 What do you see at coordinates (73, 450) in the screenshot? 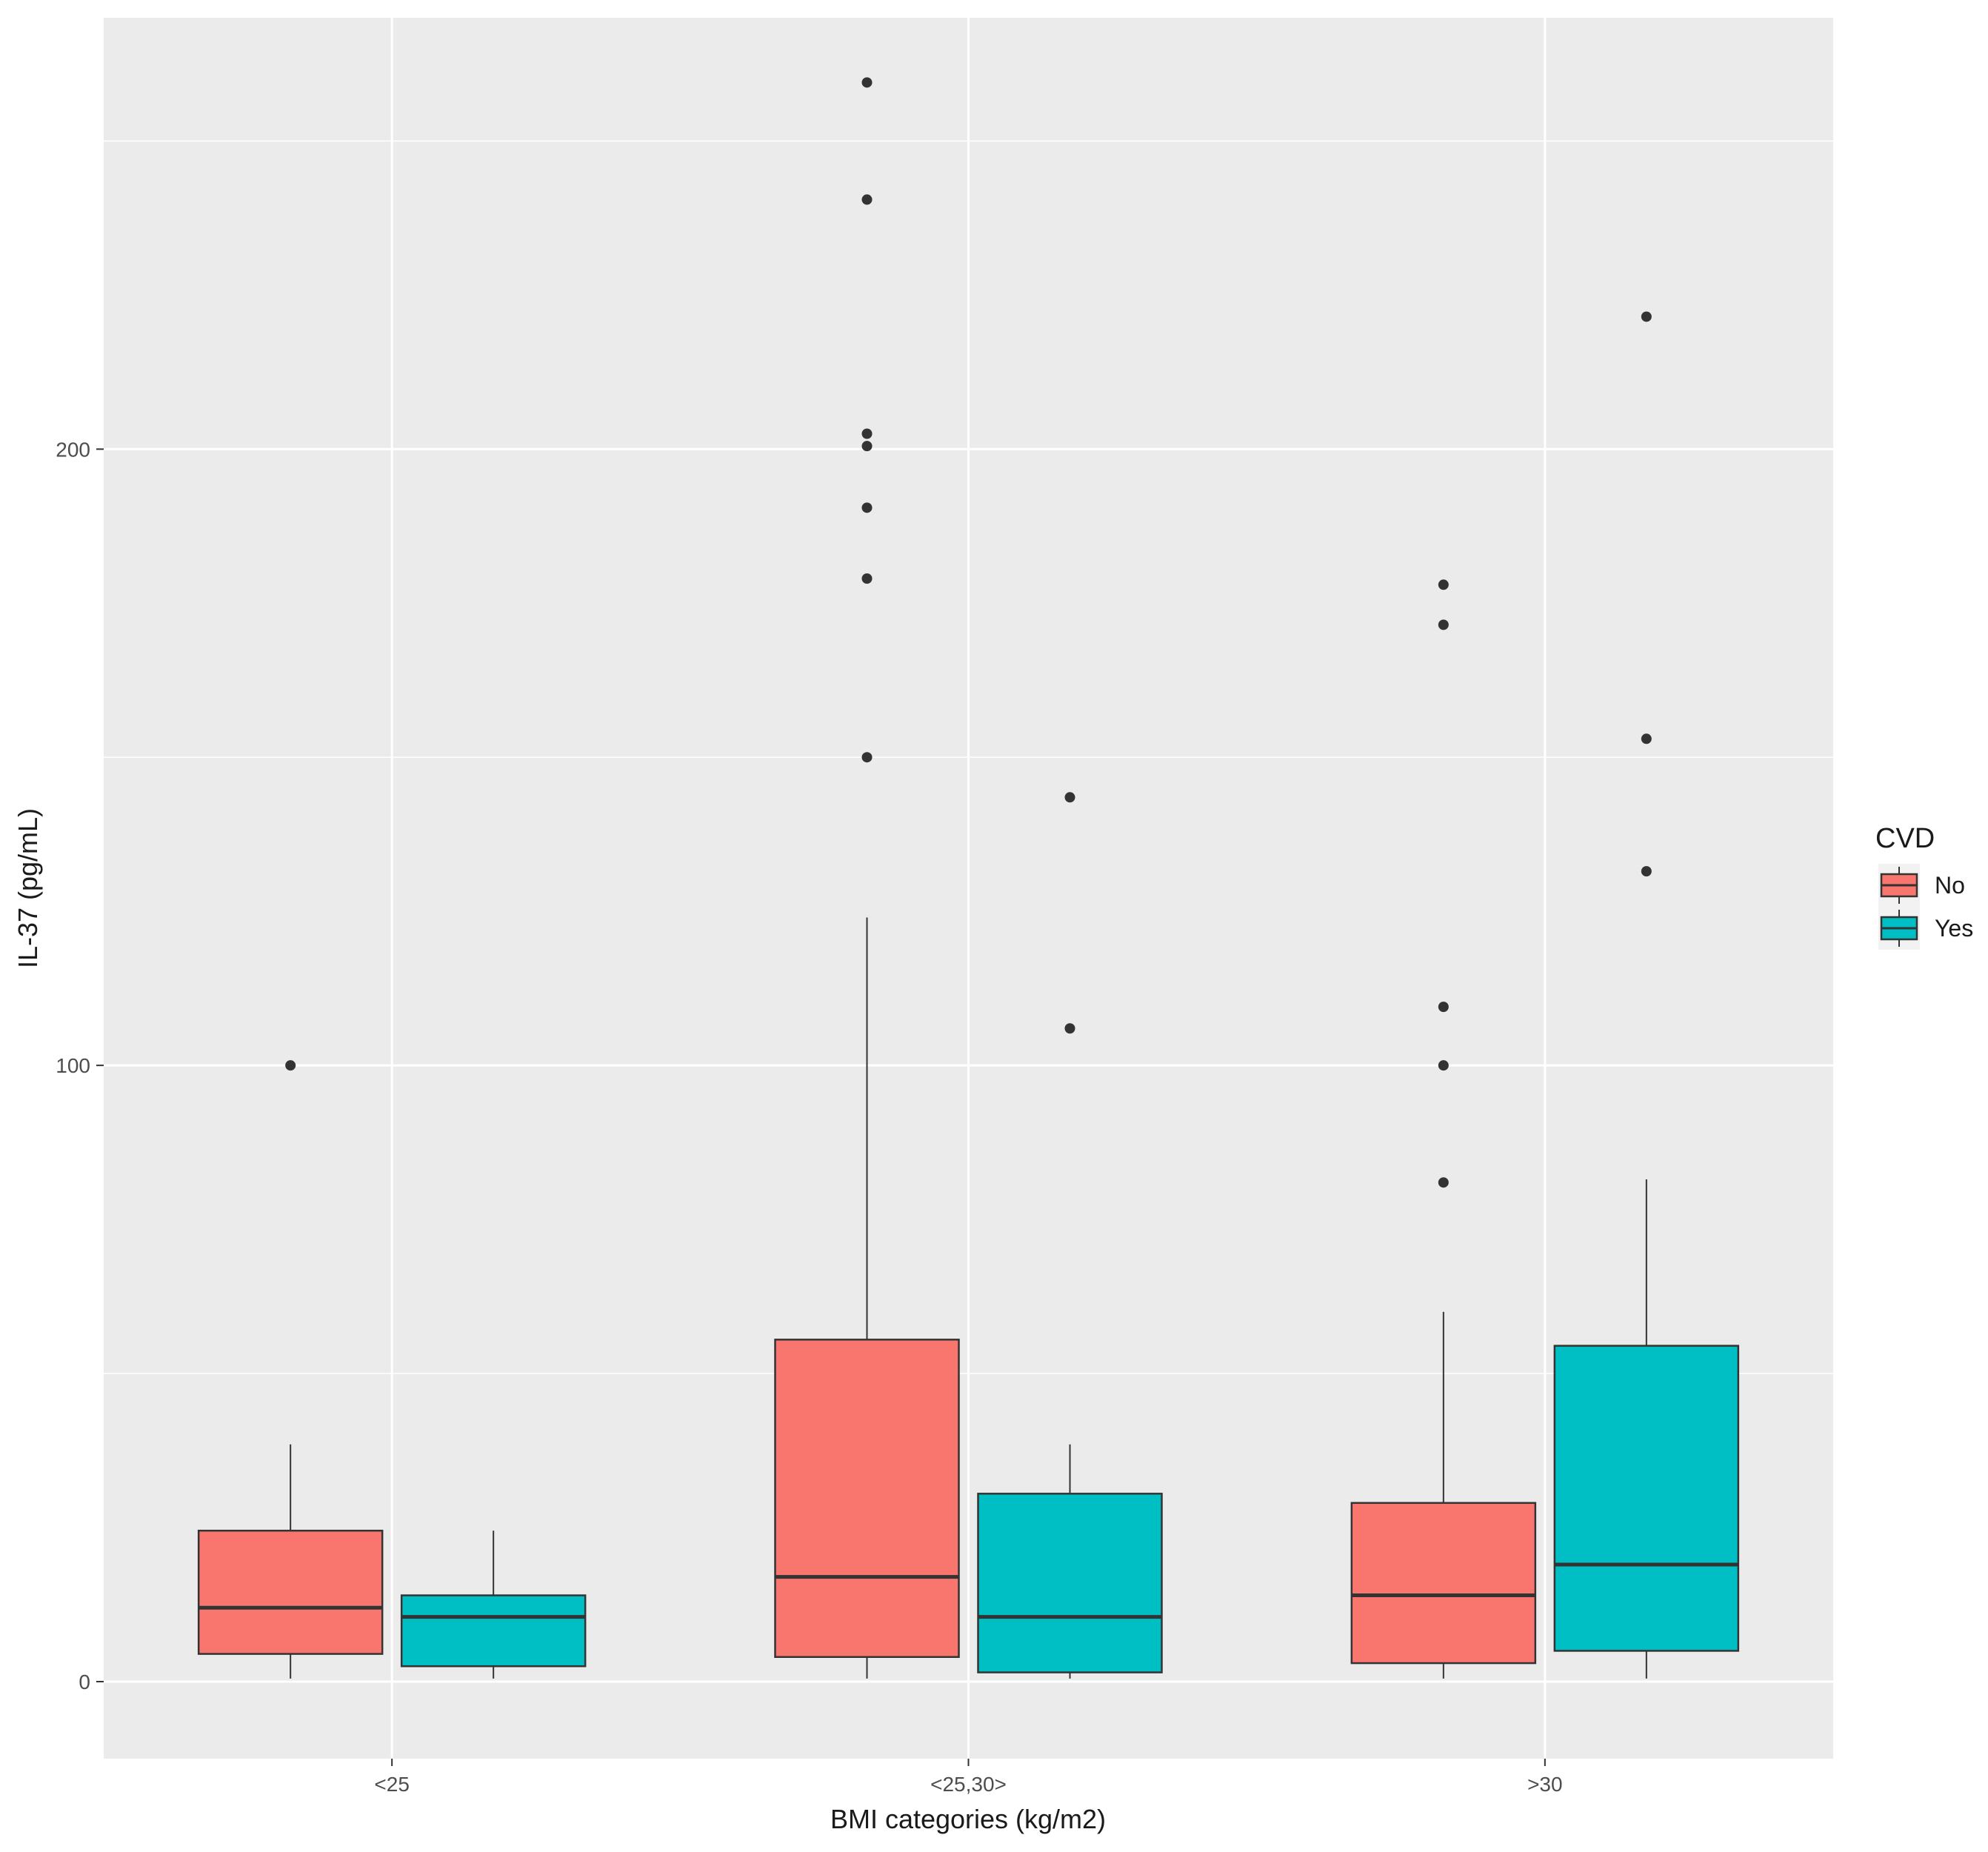
I see `y-tick-label-200: 200` at bounding box center [73, 450].